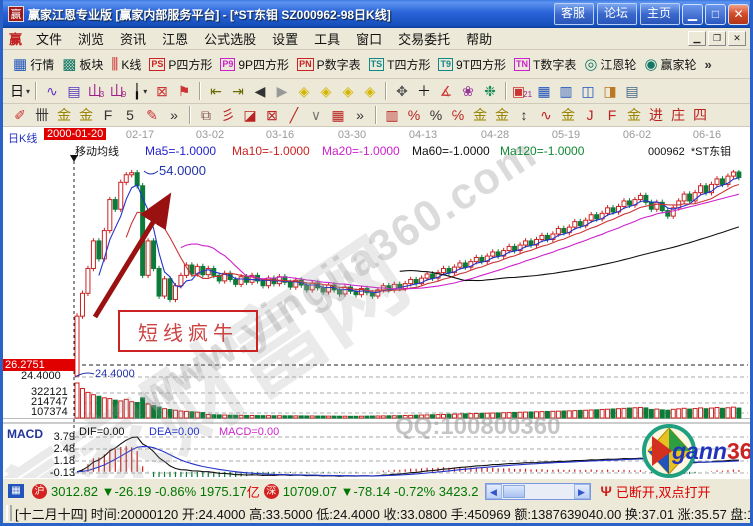  What do you see at coordinates (424, 91) in the screenshot?
I see `crosshair-icon: ＋` at bounding box center [424, 91].